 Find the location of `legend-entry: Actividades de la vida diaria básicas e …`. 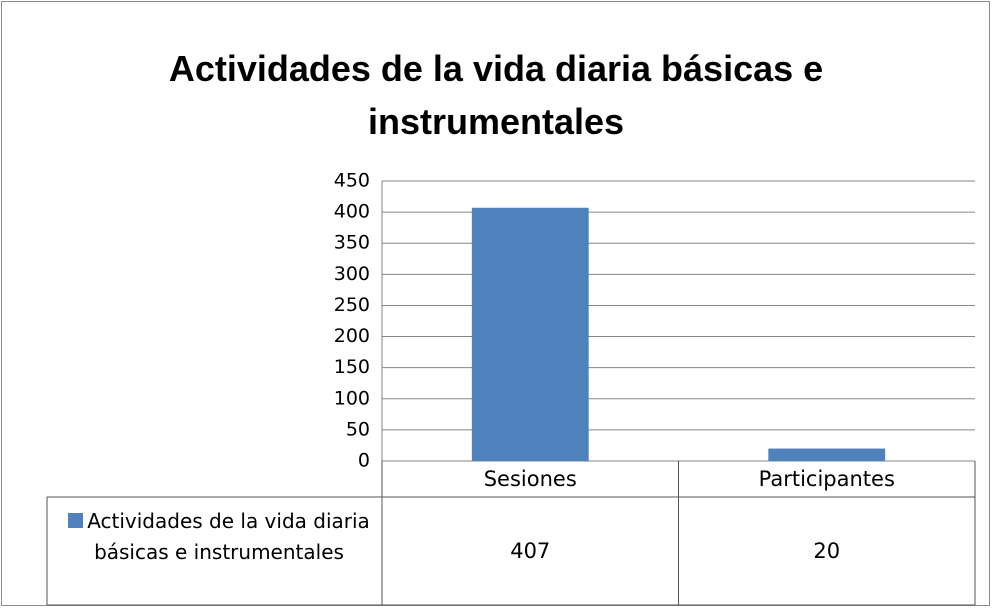

legend-entry: Actividades de la vida diaria básicas e … is located at coordinates (219, 537).